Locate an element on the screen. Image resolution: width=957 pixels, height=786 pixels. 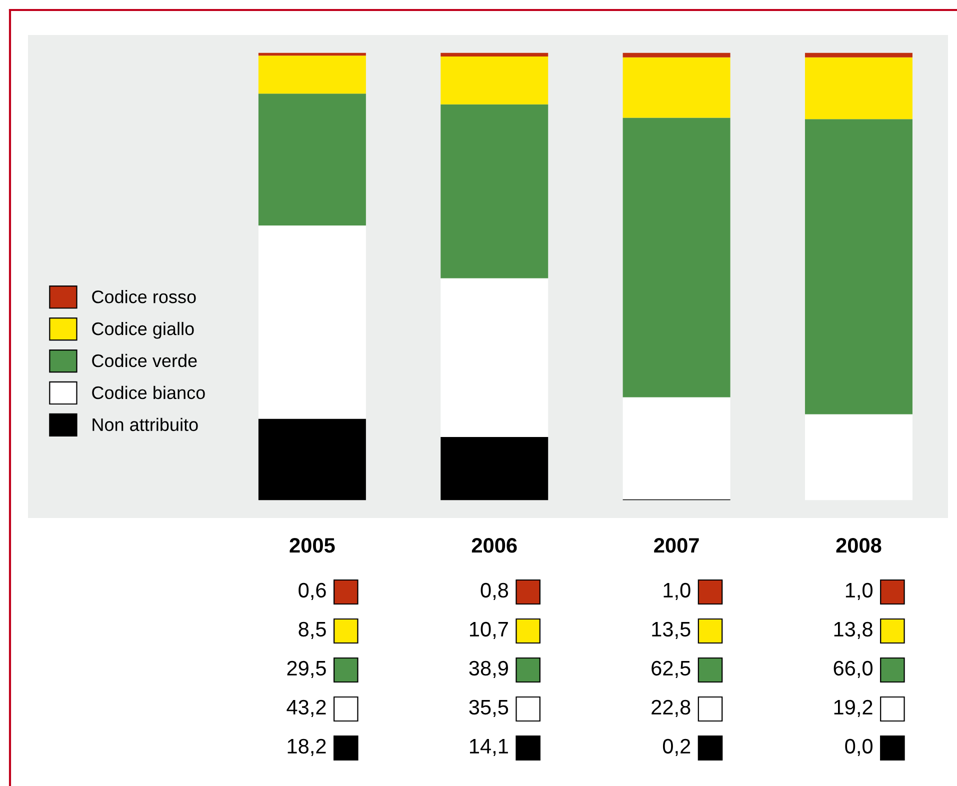
x-tick-label: 2006 is located at coordinates (494, 545).